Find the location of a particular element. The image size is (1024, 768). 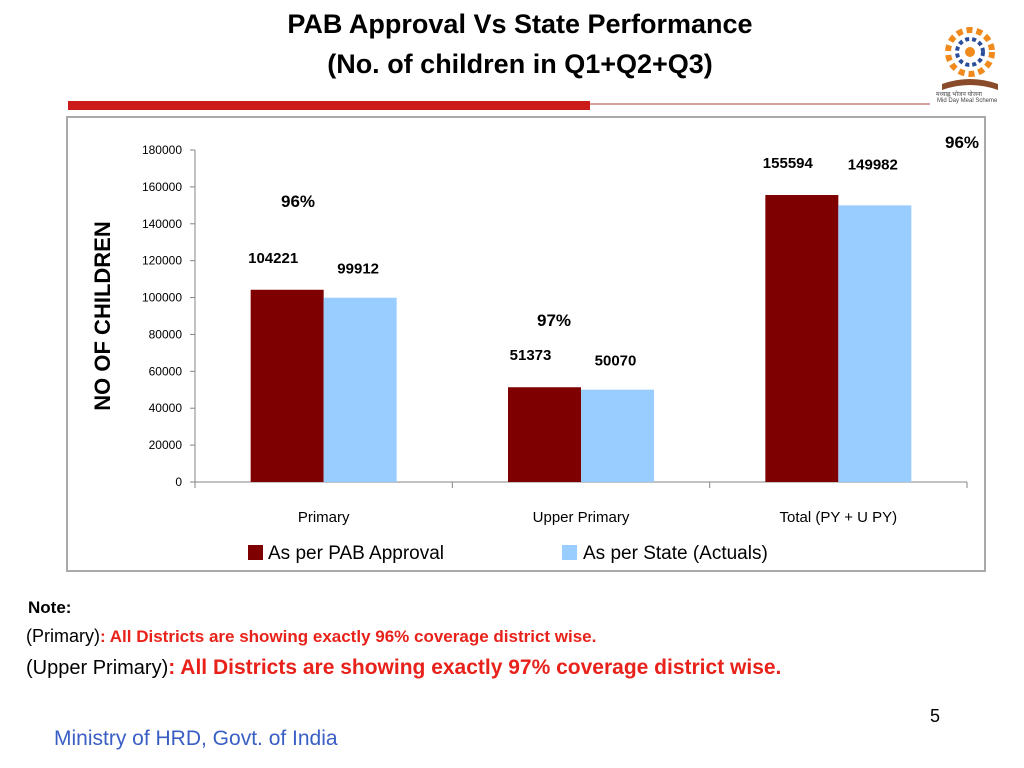

page-number: 5 is located at coordinates (935, 716).